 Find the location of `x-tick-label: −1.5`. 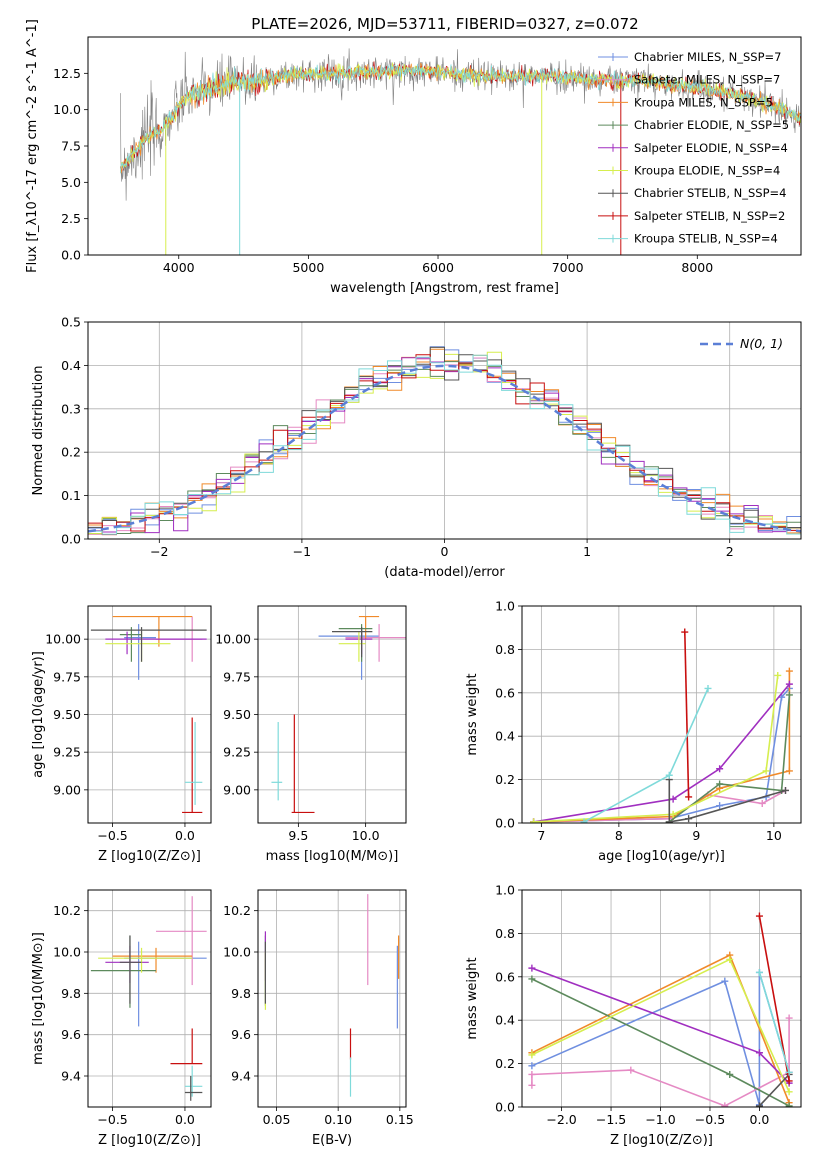

x-tick-label: −1.5 is located at coordinates (611, 1119).